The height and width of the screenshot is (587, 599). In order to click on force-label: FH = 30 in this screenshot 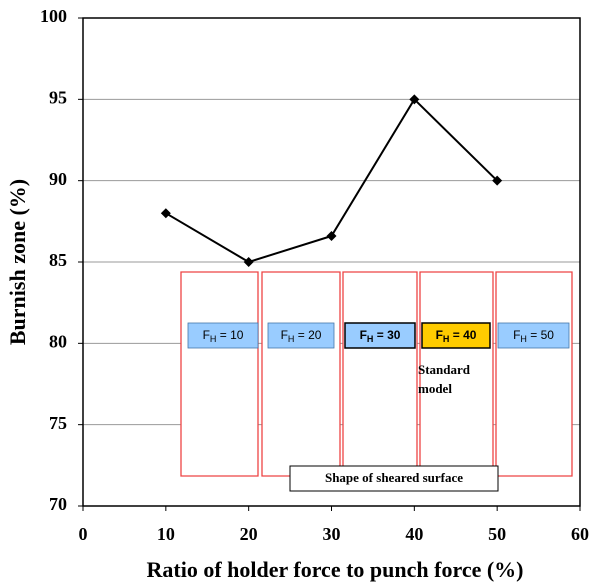, I will do `click(380, 336)`.